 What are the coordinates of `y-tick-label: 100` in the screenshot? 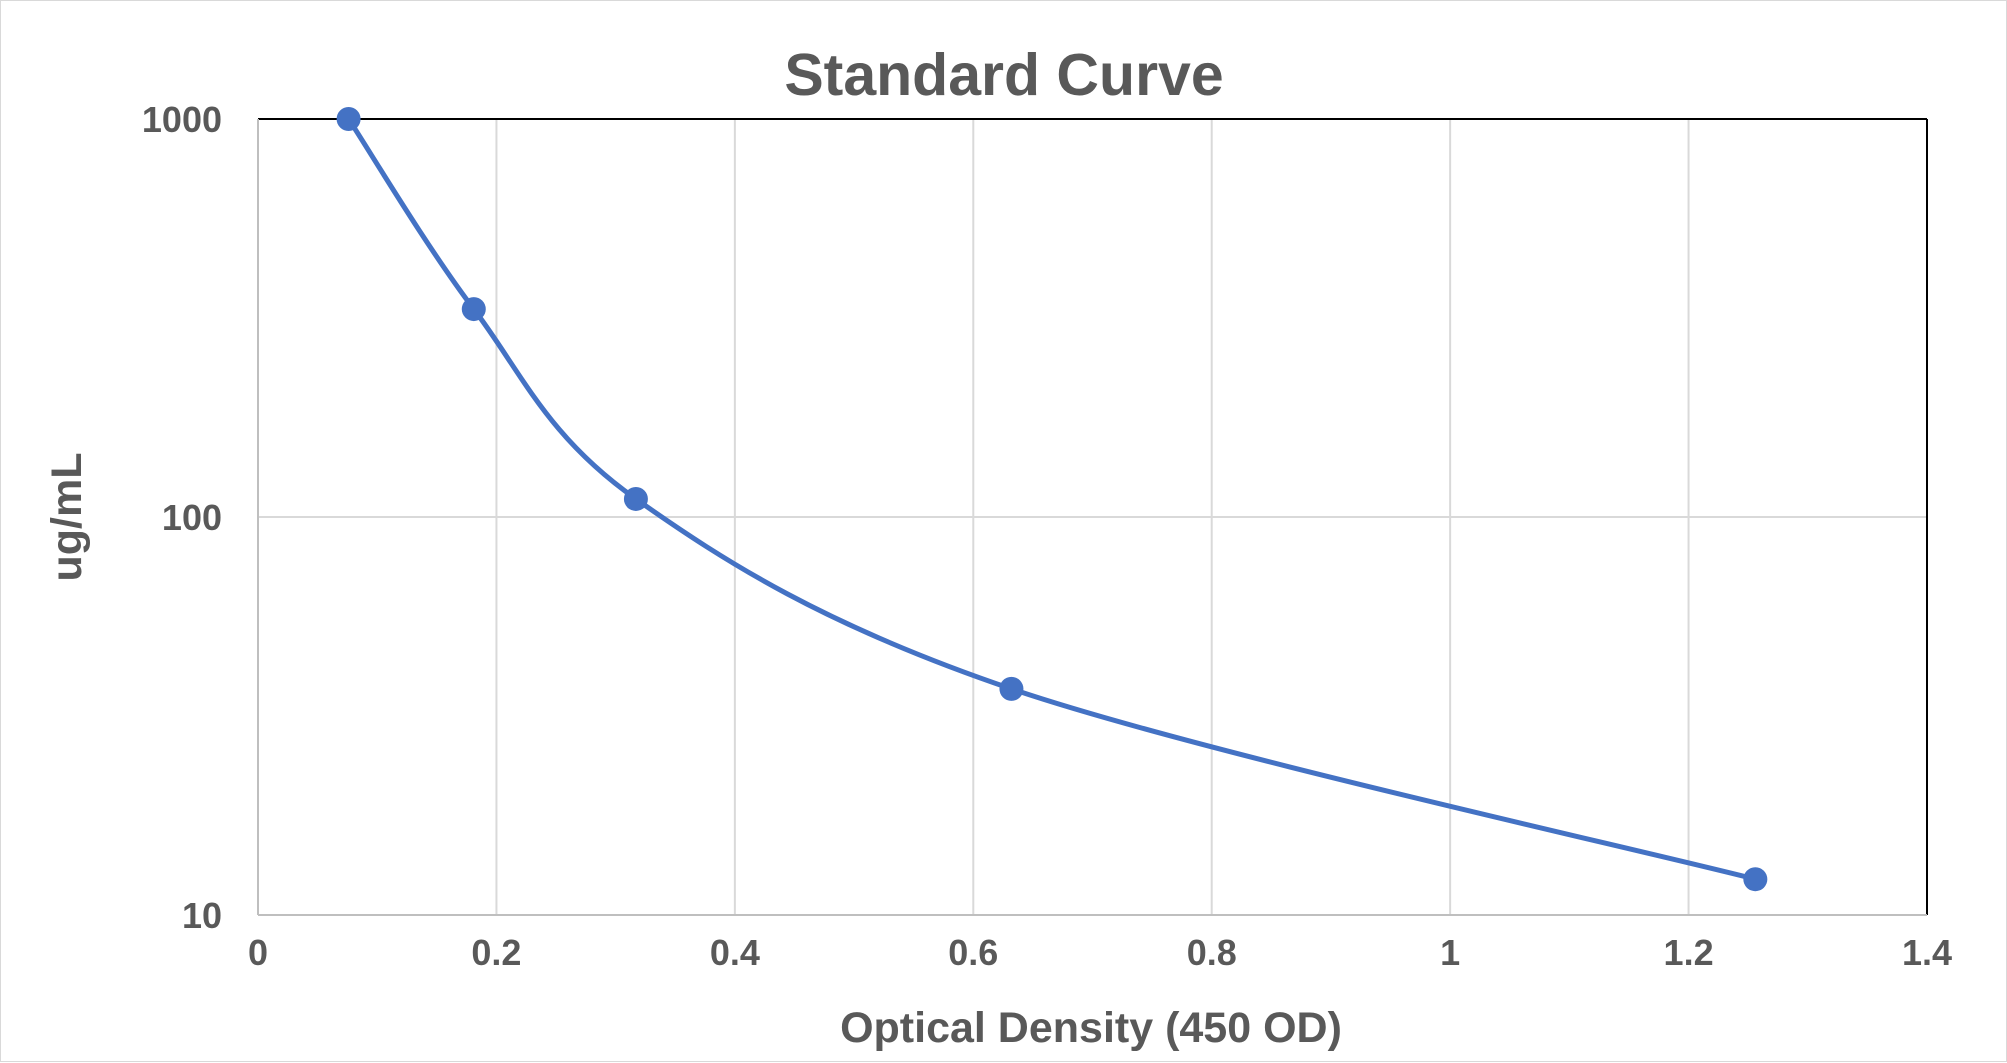 It's located at (192, 517).